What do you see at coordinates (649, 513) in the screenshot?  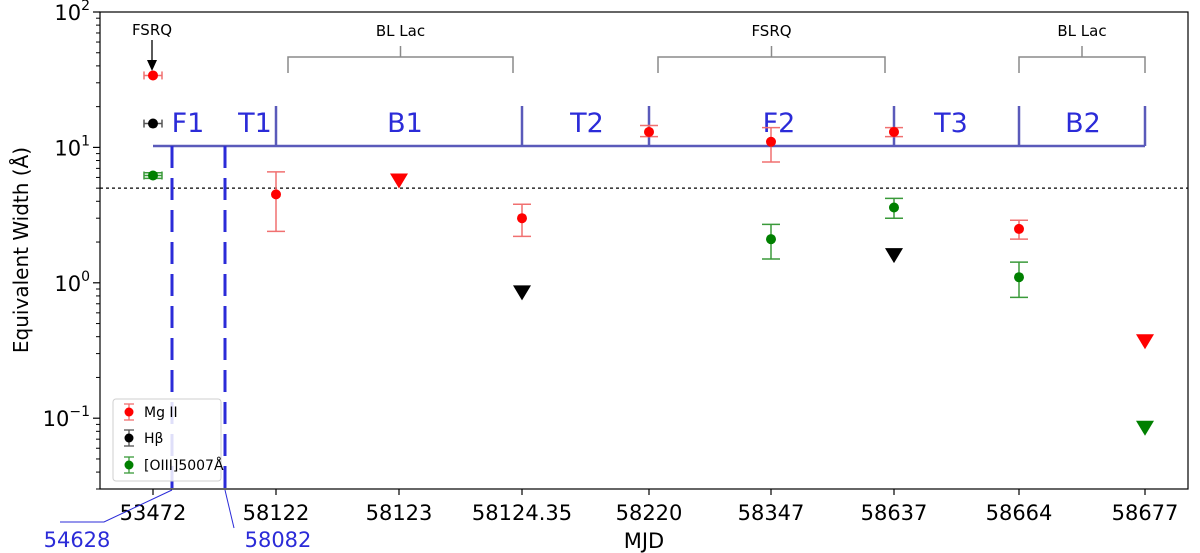 I see `x-tick-label: 58220` at bounding box center [649, 513].